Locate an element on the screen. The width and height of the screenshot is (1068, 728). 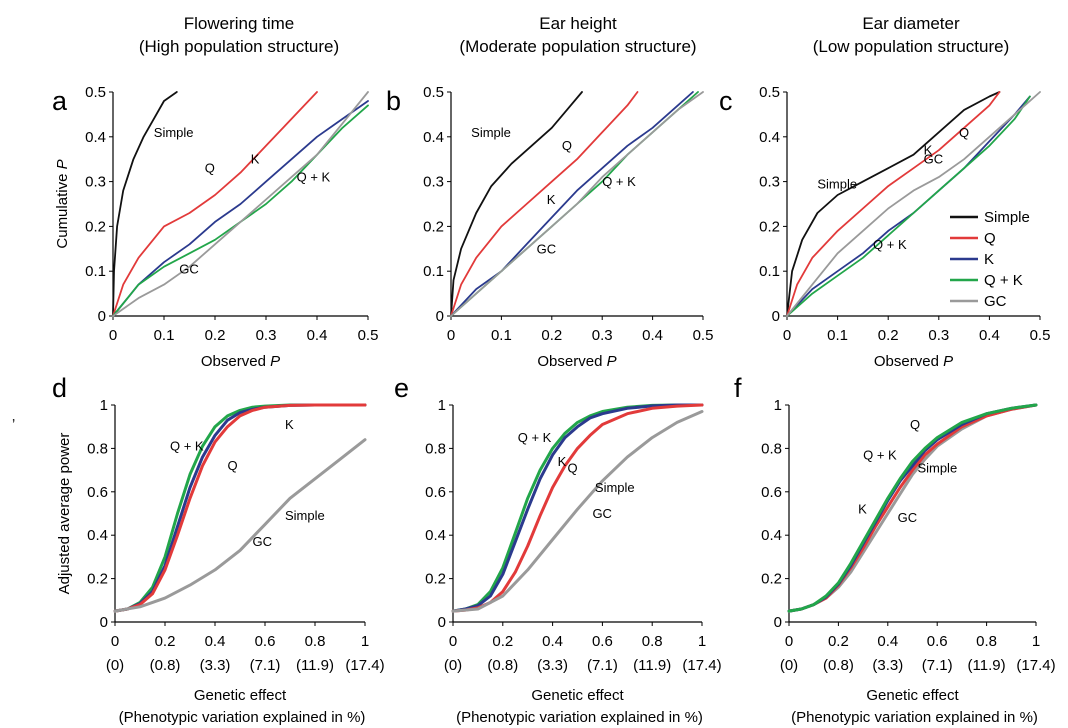
x-tick-label: 1 is located at coordinates (365, 641).